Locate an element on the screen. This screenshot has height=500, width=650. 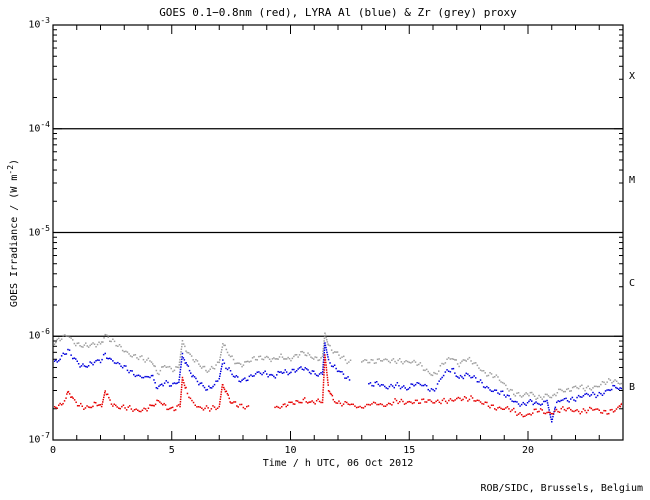
series-lyra-al-proxy is located at coordinates (338, 382).